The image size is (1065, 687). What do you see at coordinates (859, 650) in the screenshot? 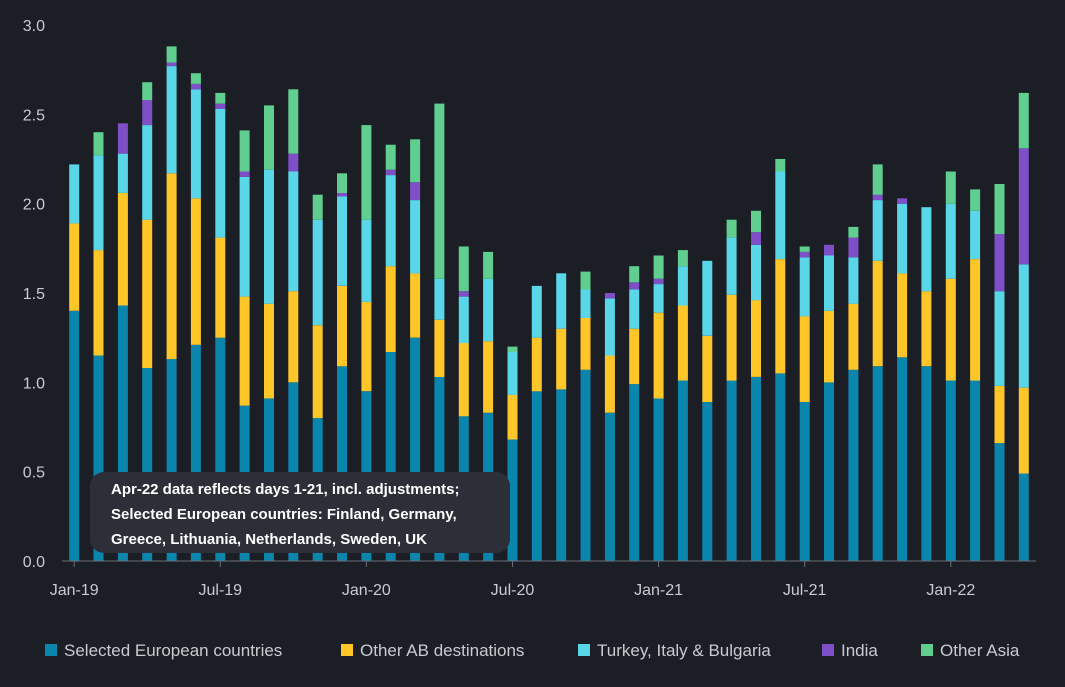
I see `legend-label: India` at bounding box center [859, 650].